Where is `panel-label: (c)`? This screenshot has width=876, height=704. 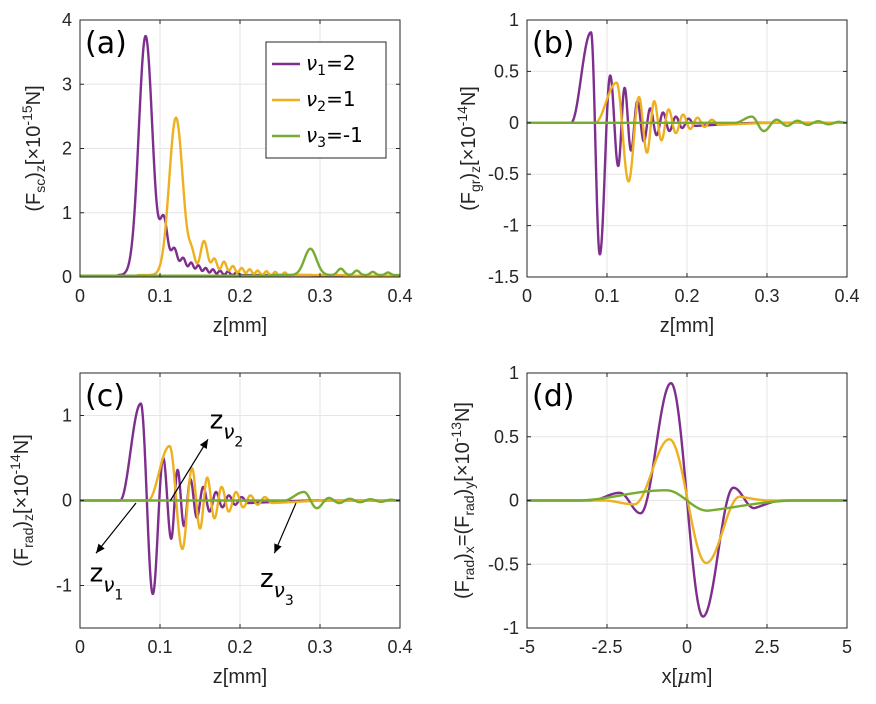
panel-label: (c) is located at coordinates (105, 396).